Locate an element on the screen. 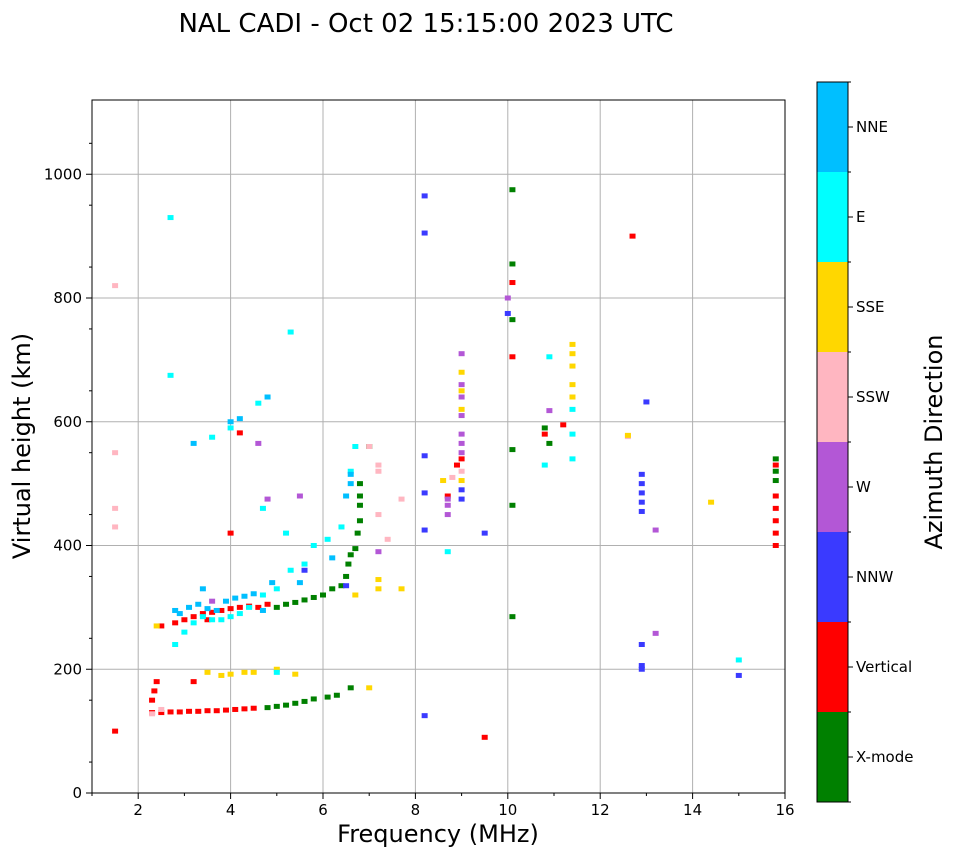 This screenshot has height=861, width=958. y-axis-label: Virtual height (km) is located at coordinates (22, 446).